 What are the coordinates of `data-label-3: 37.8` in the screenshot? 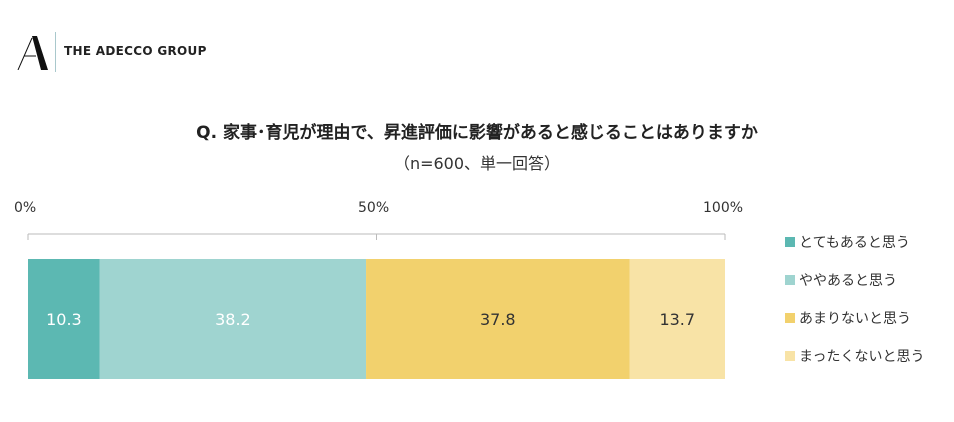 It's located at (498, 319).